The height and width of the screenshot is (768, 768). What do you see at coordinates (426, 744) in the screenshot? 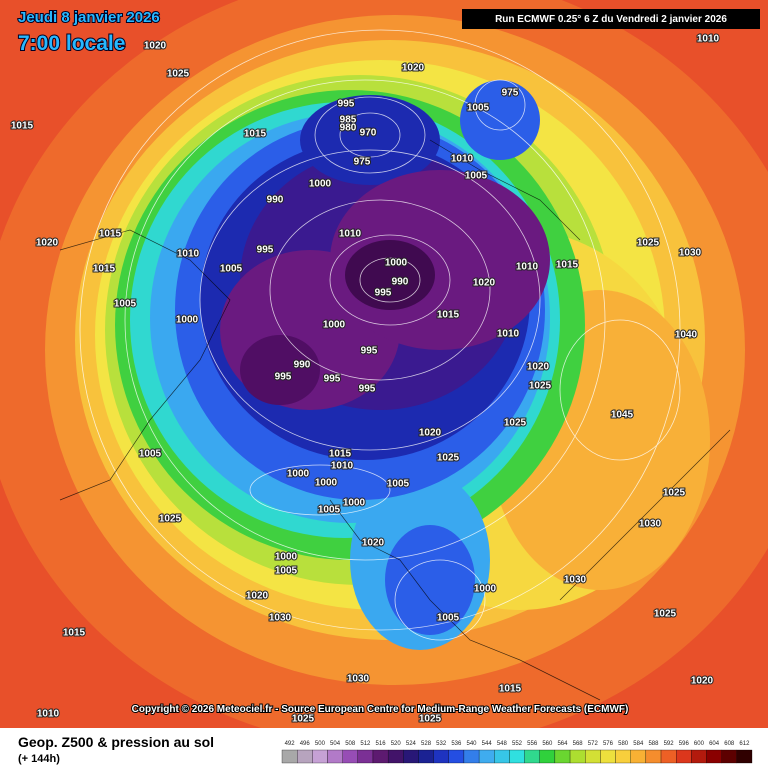
I see `scale-label: 528` at bounding box center [426, 744].